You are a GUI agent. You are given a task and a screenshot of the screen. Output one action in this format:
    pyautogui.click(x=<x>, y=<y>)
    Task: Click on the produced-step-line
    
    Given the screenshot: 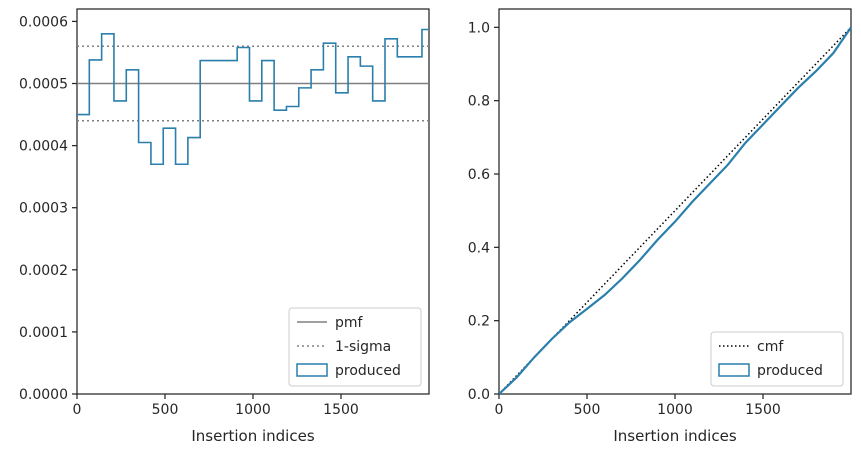 What is the action you would take?
    pyautogui.click(x=253, y=97)
    